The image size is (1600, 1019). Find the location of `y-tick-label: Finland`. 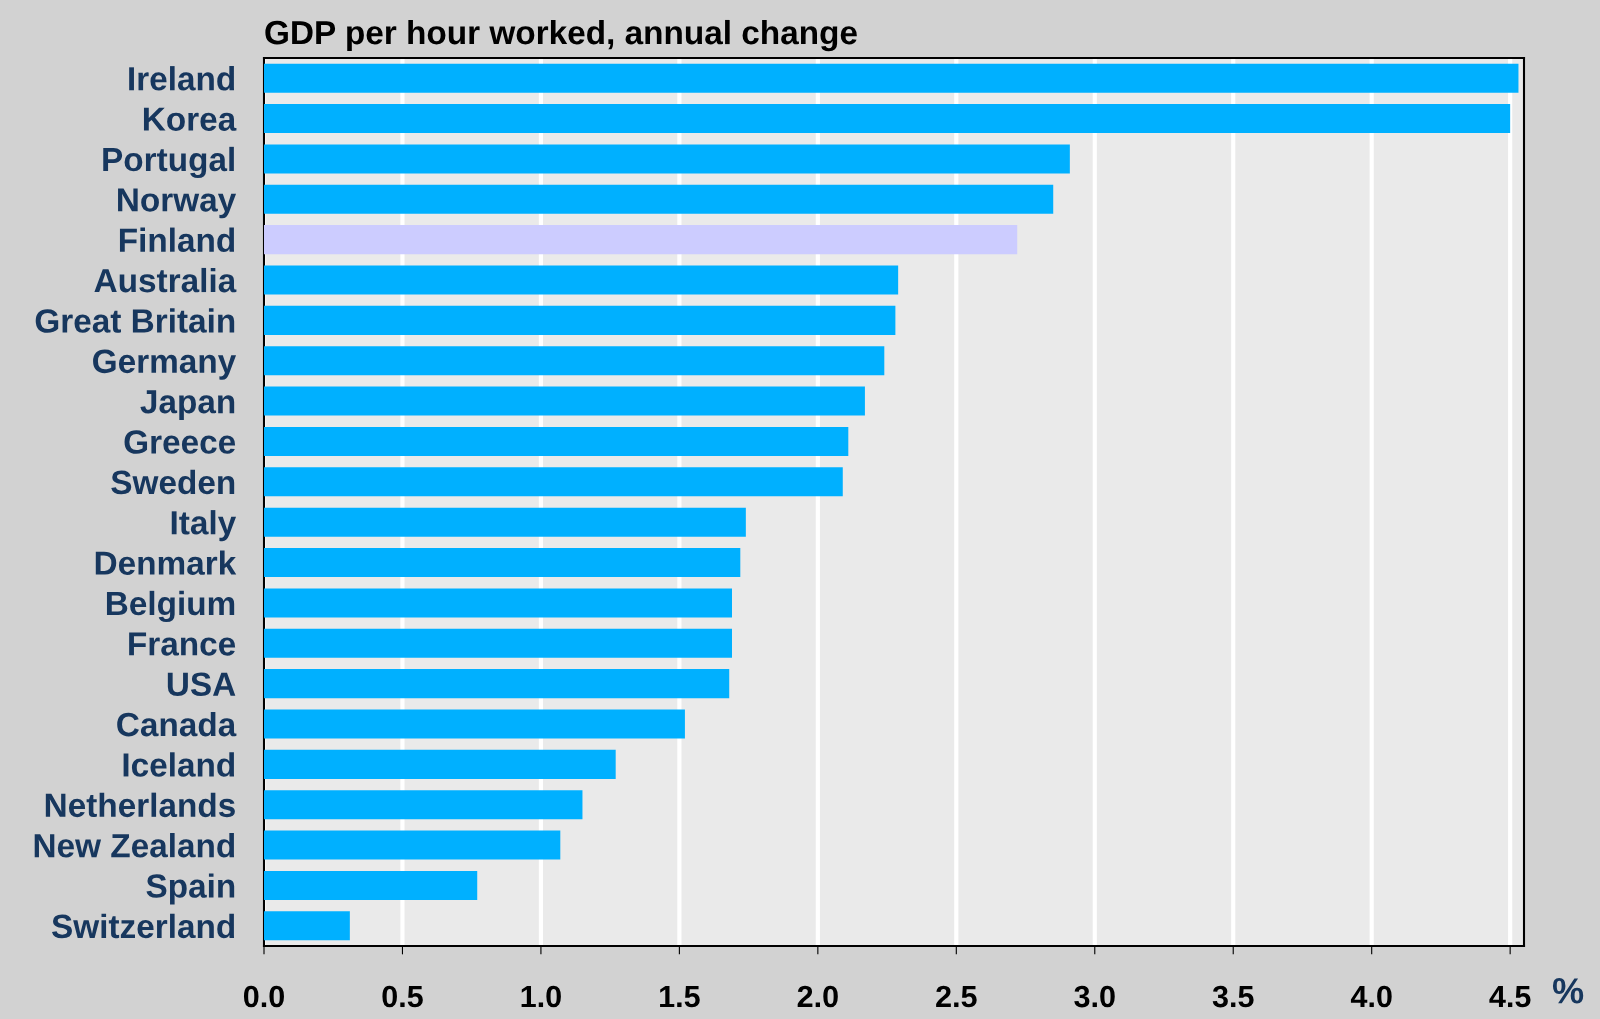

y-tick-label: Finland is located at coordinates (177, 240).